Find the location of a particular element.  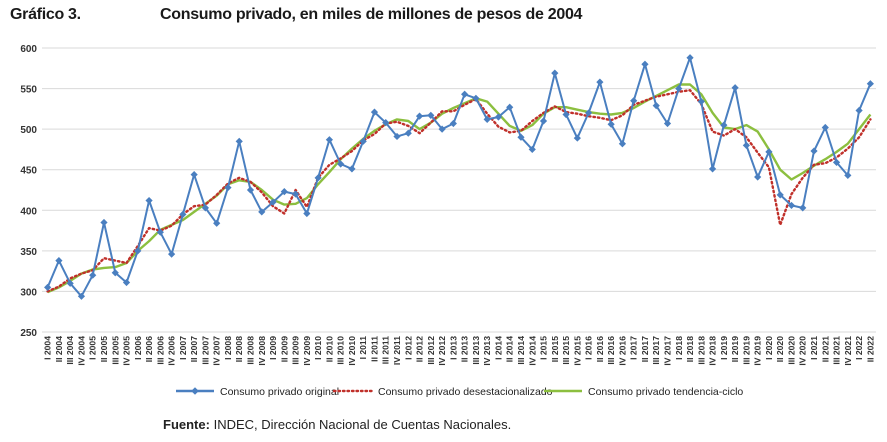

x-tick-label: III 2008 is located at coordinates (251, 350).